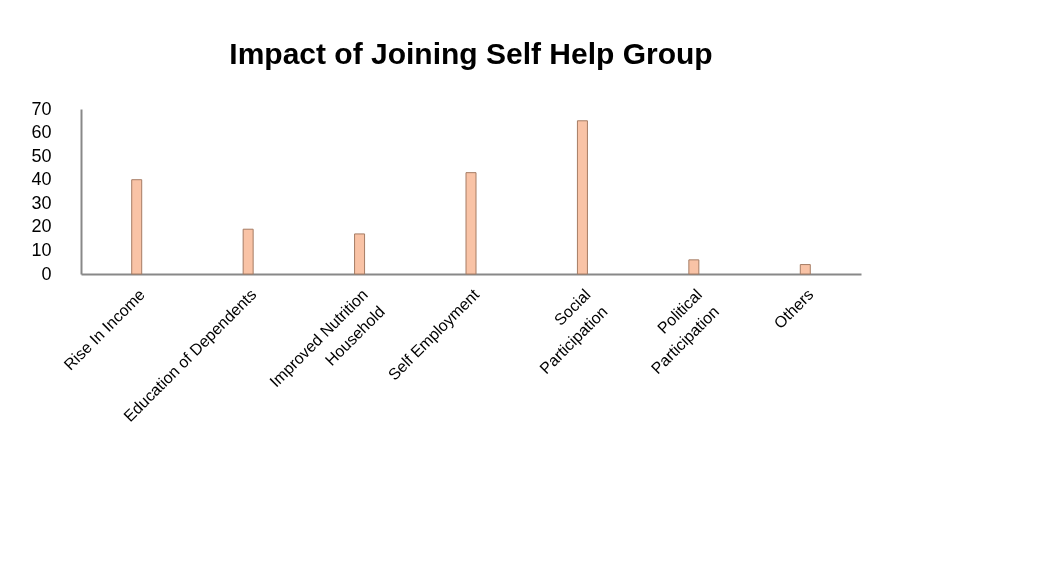 The image size is (1064, 581). Describe the element at coordinates (41, 108) in the screenshot. I see `y-tick-label: 70` at that location.